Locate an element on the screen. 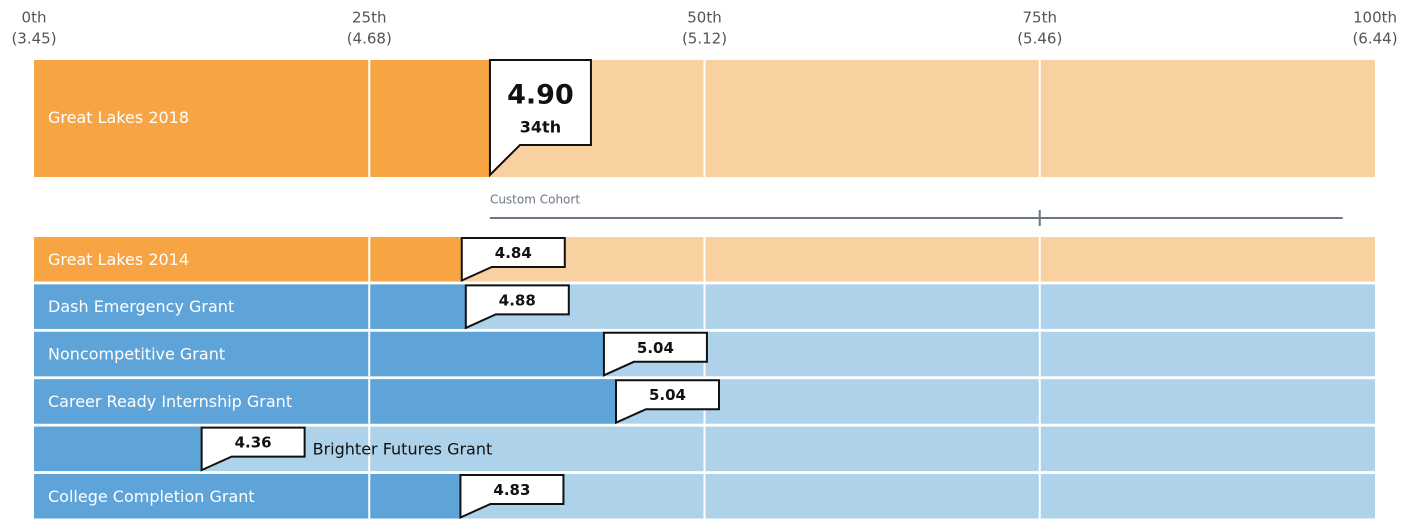 The image size is (1401, 521). tick-label: 100th is located at coordinates (1375, 18).